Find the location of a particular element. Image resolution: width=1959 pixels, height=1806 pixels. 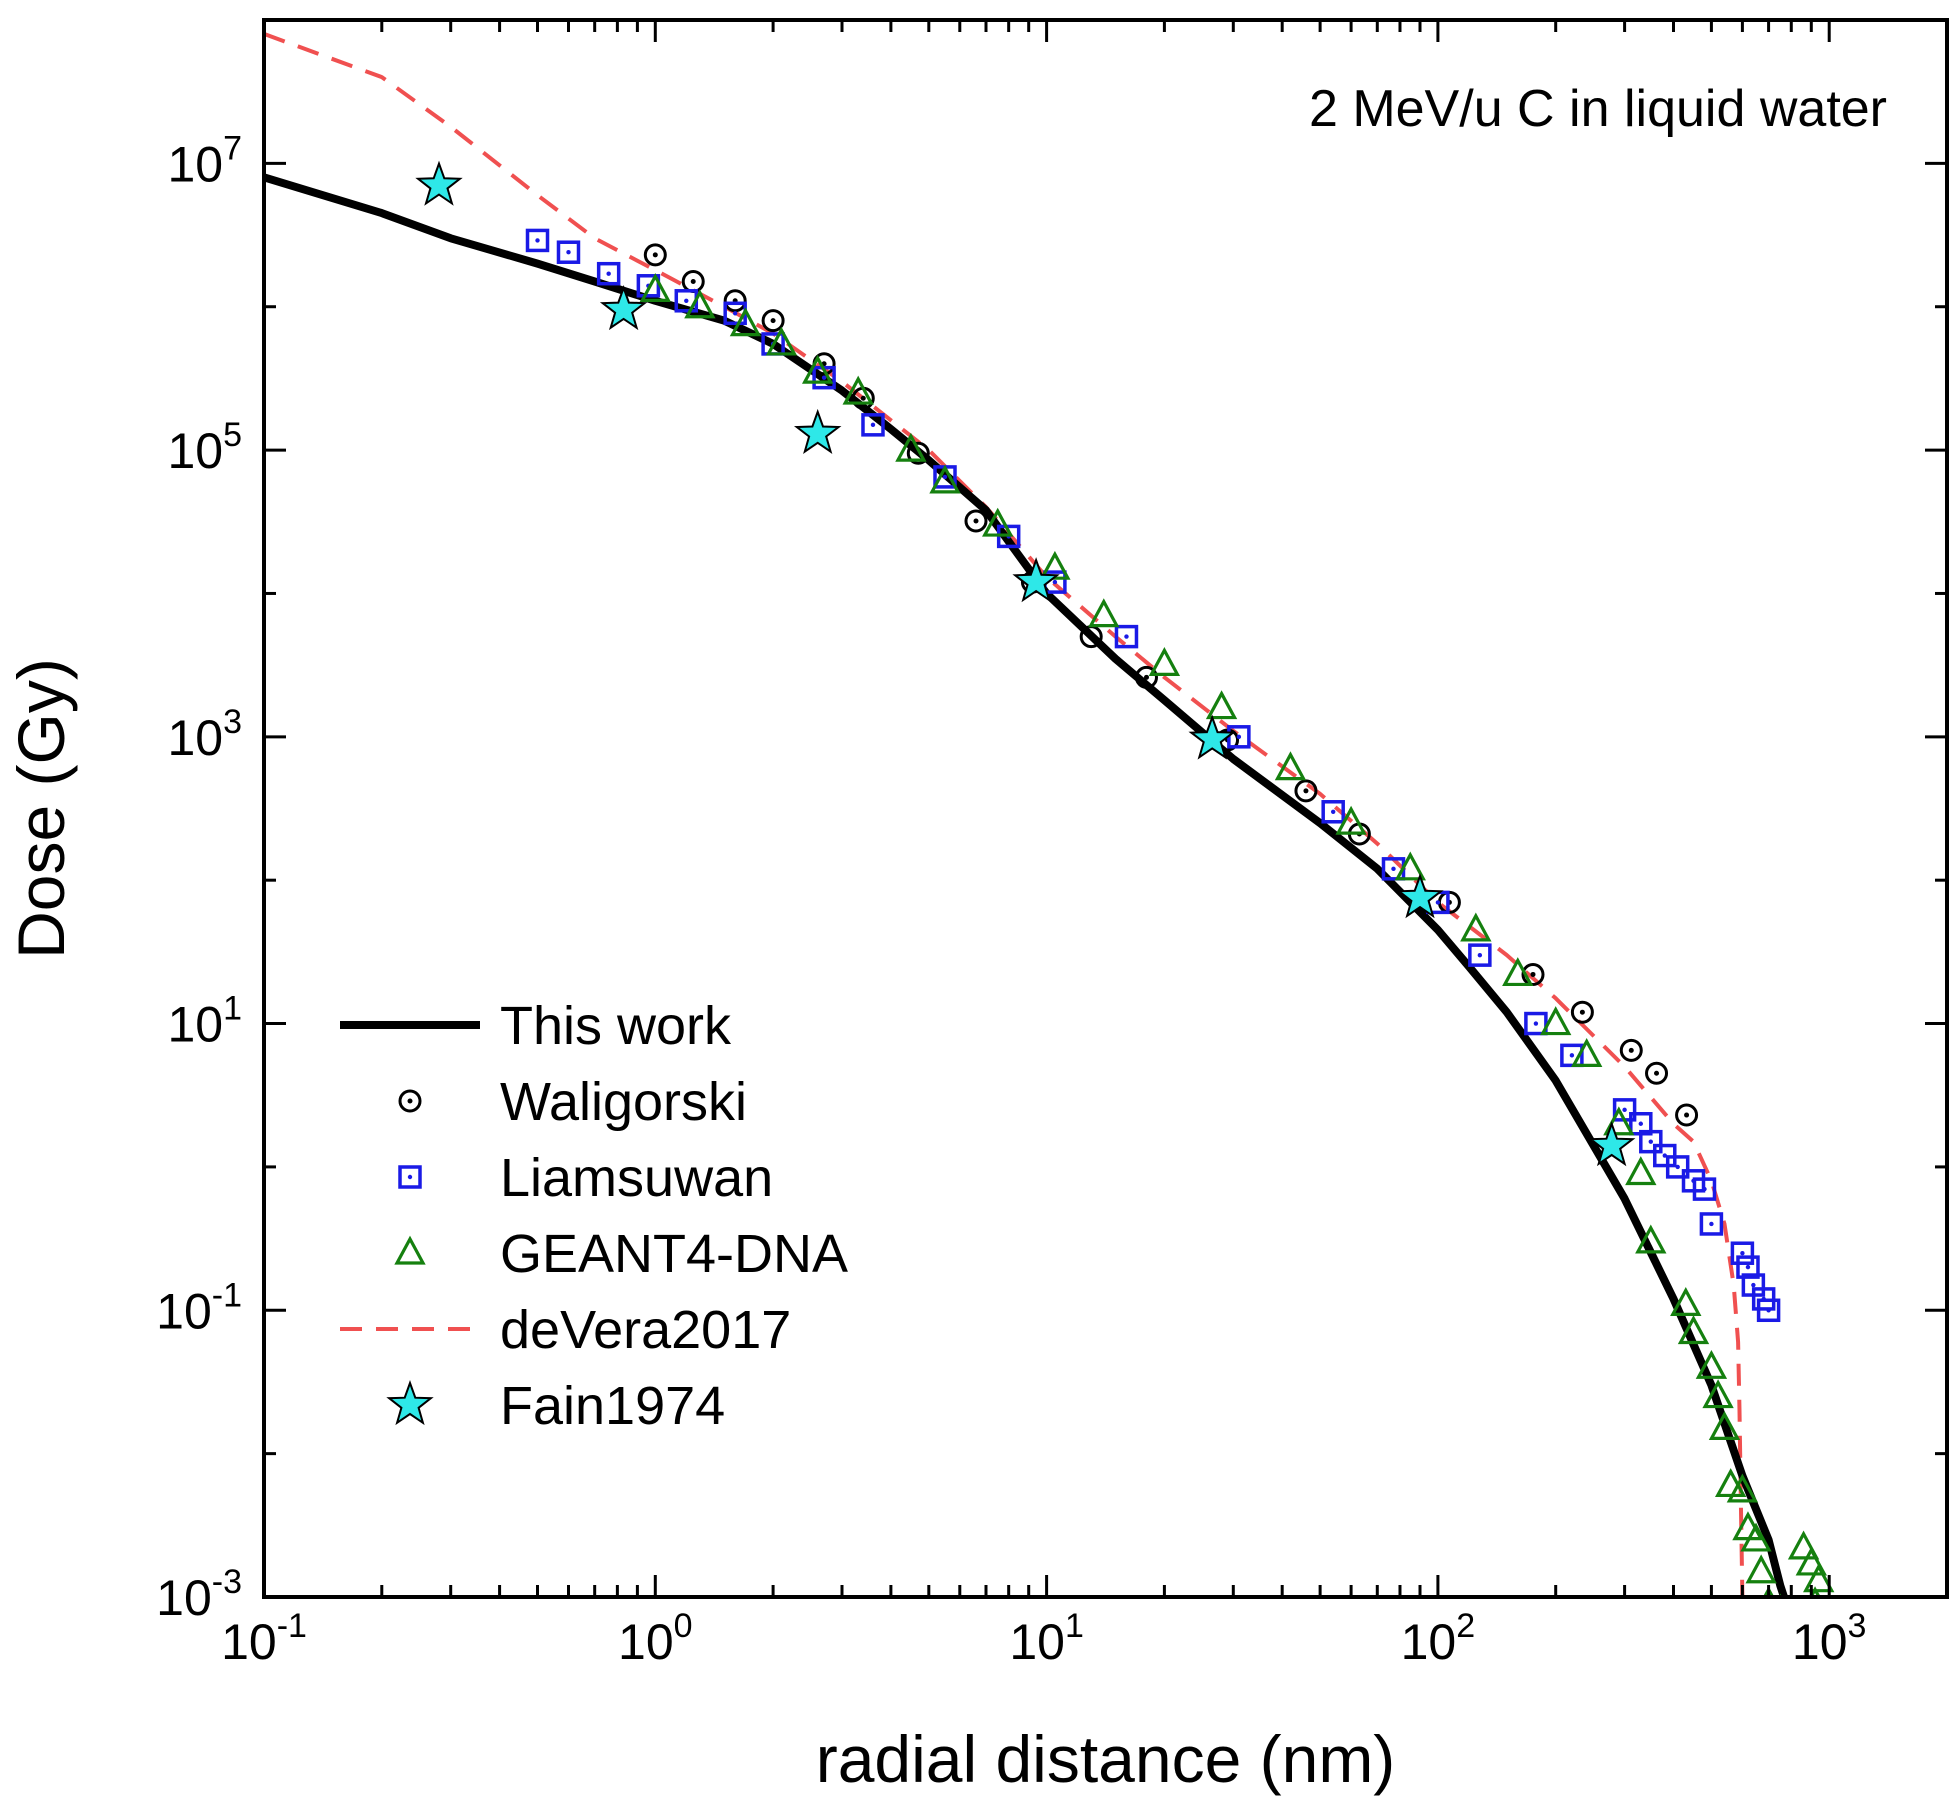

legend-item-geant4-dna: GEANT4-DNA is located at coordinates (621, 1254).